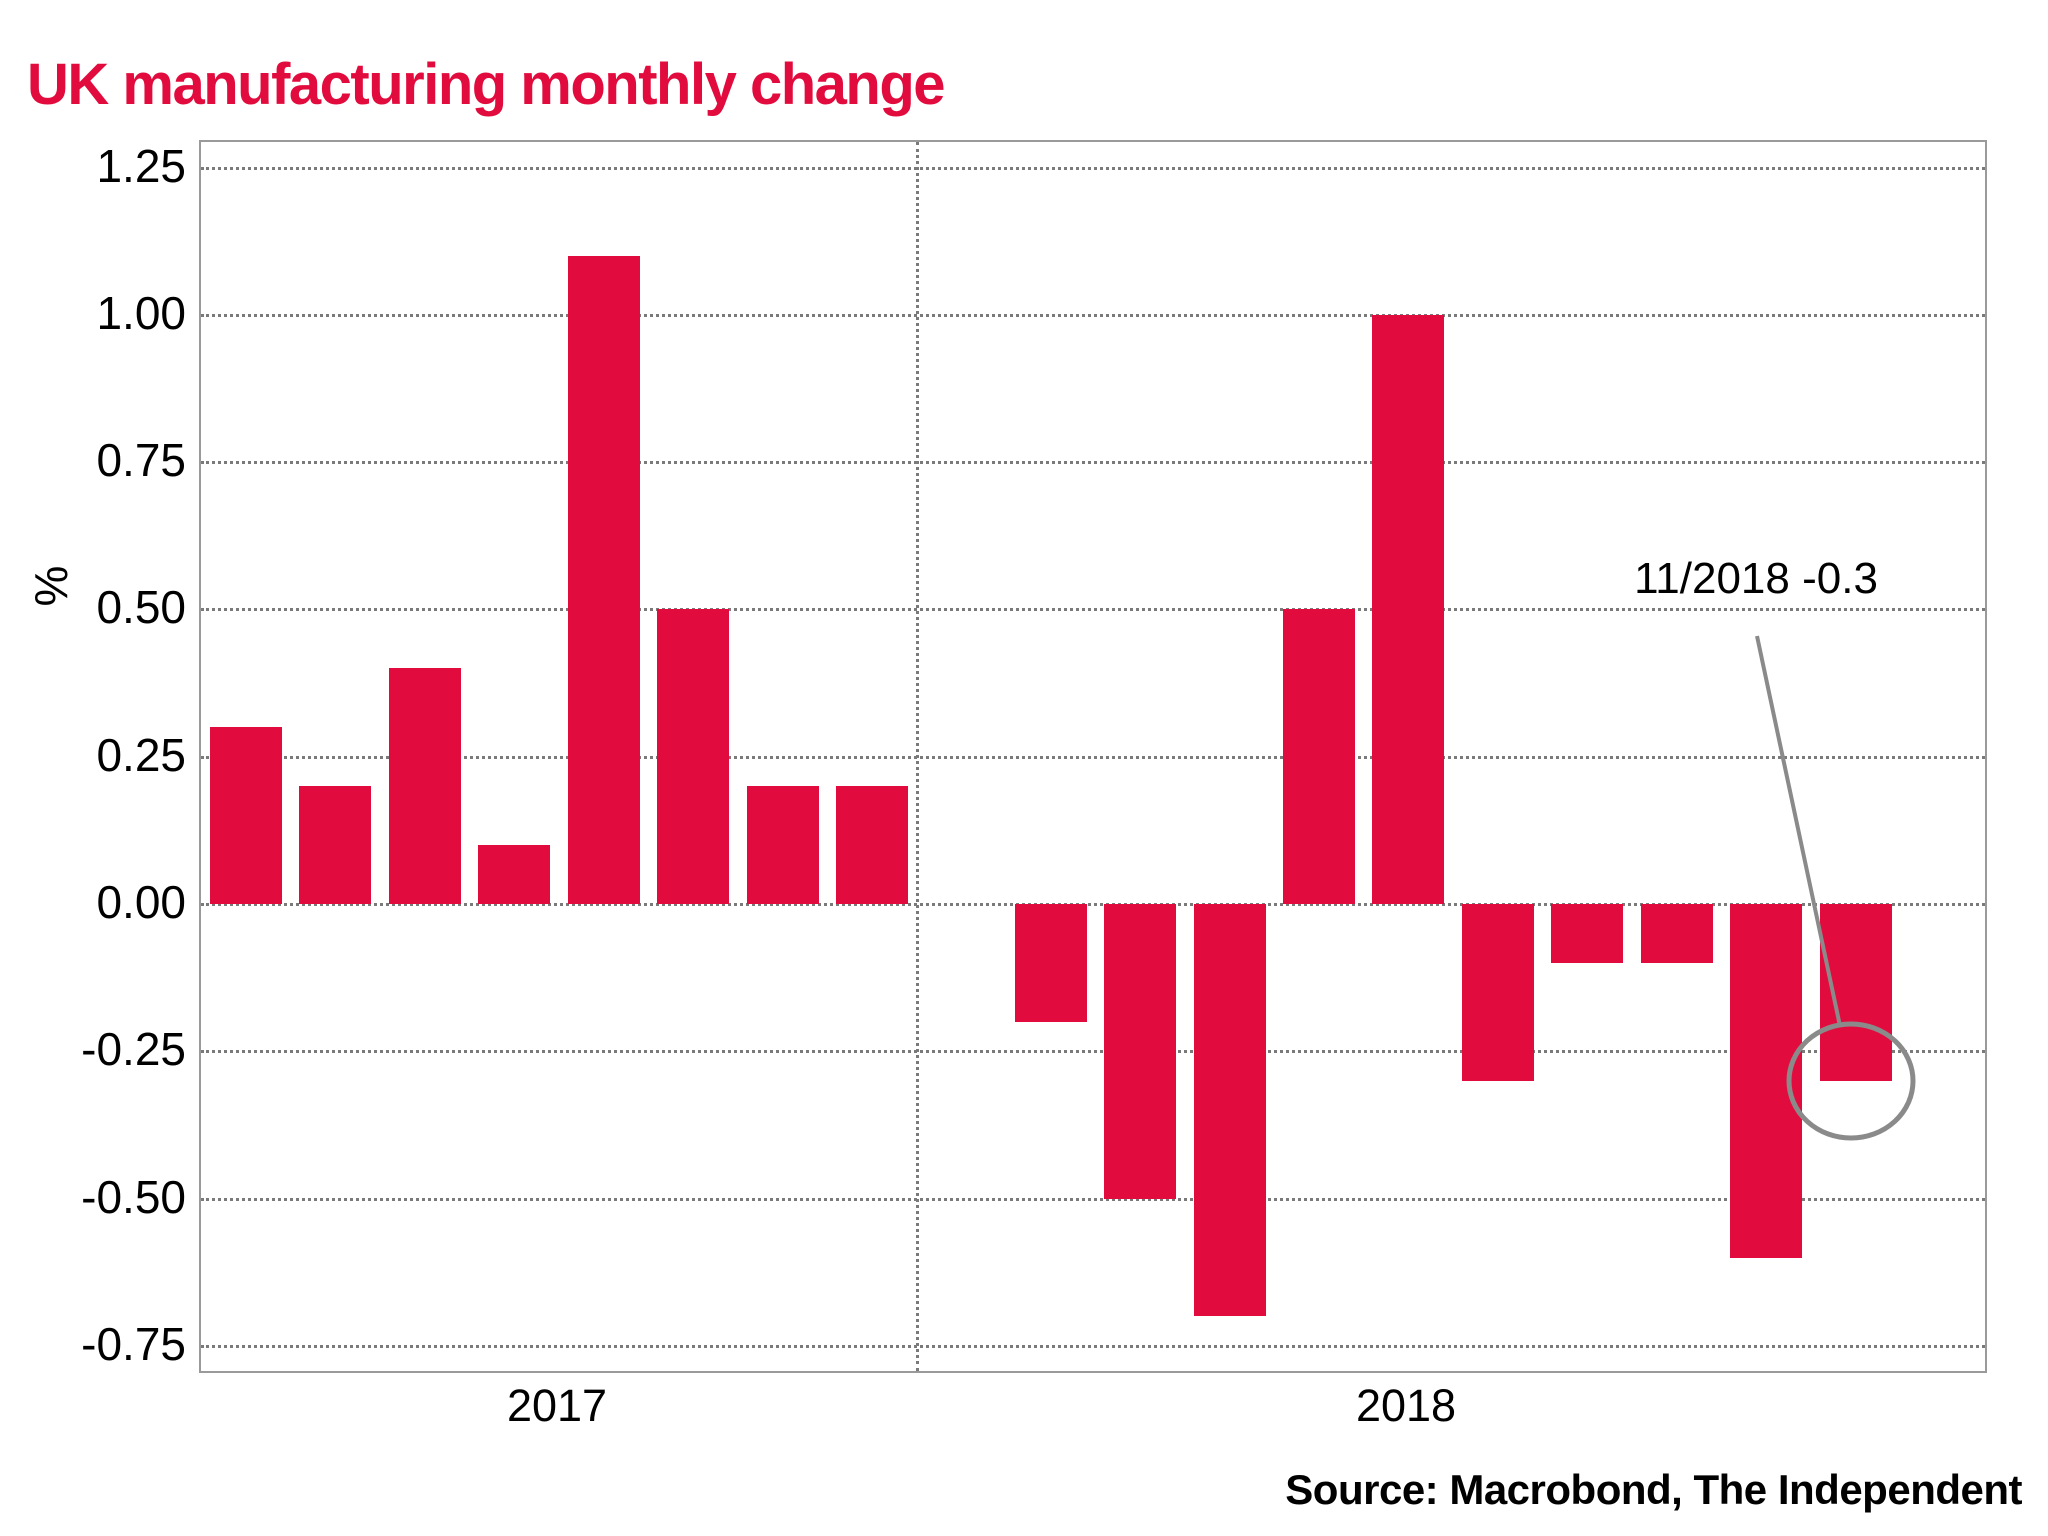 The width and height of the screenshot is (2048, 1536). Describe the element at coordinates (141, 607) in the screenshot. I see `y-tick: 0.50` at that location.